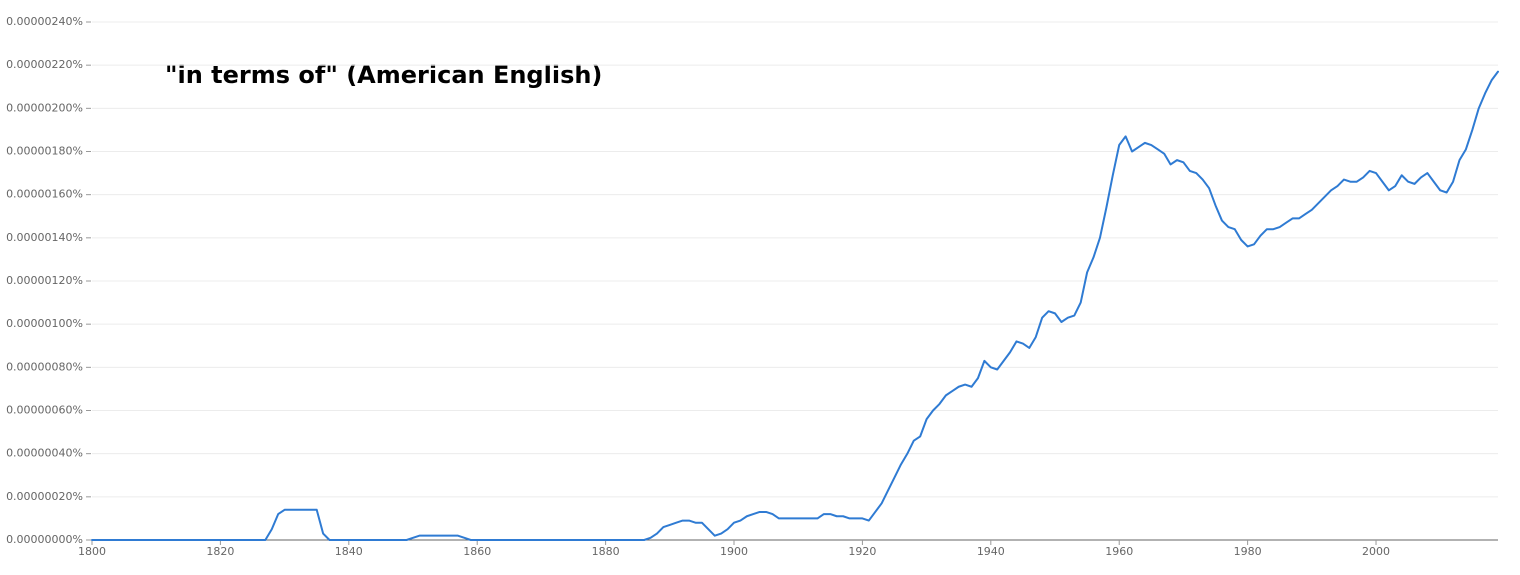 The height and width of the screenshot is (575, 1520). Describe the element at coordinates (44, 496) in the screenshot. I see `y-tick-label: 0.00000020%` at that location.